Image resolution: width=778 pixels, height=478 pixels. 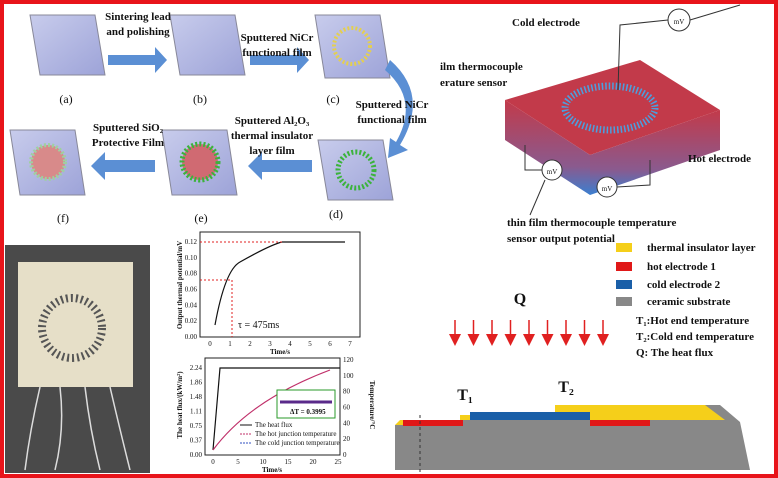 I want to click on hot-electrode, so click(x=620, y=423).